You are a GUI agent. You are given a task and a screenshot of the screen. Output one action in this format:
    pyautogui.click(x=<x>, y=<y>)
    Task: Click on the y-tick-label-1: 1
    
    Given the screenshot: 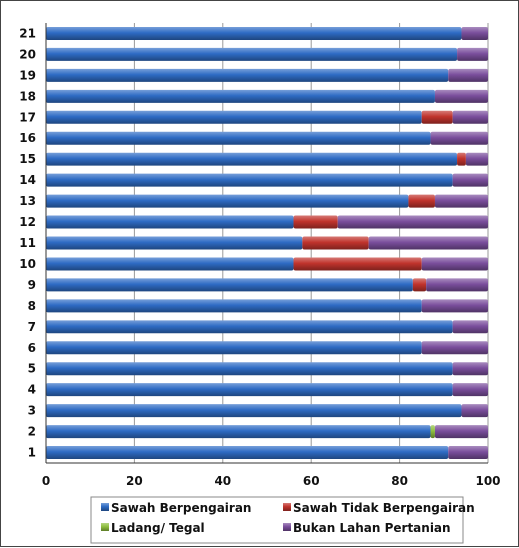 What is the action you would take?
    pyautogui.click(x=32, y=453)
    